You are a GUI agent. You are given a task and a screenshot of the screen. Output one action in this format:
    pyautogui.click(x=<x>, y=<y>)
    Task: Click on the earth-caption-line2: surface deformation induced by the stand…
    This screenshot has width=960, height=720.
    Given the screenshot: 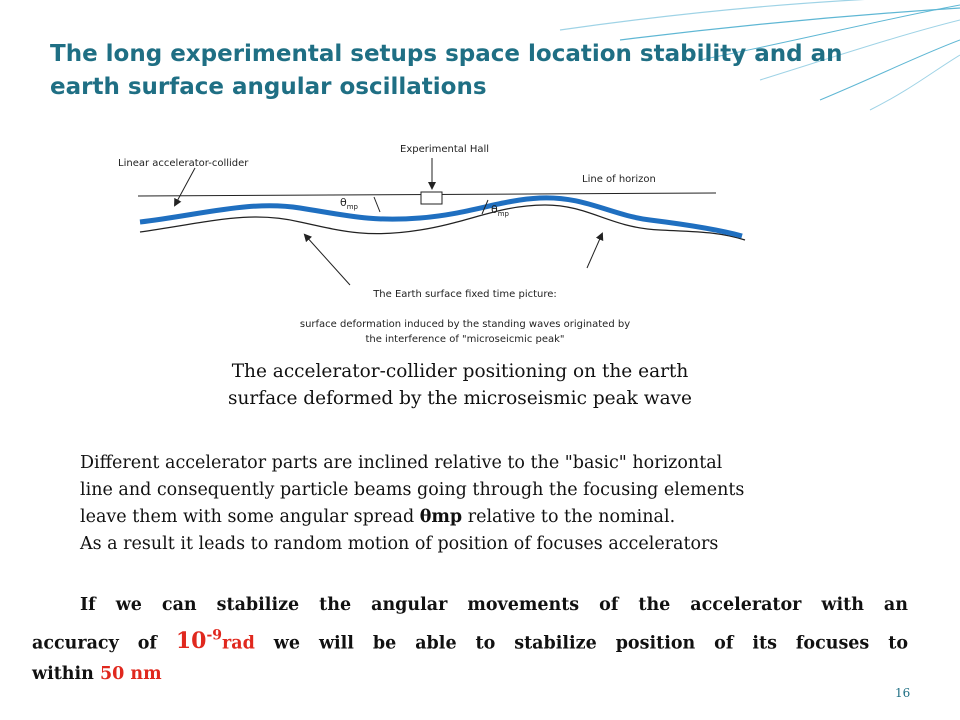 What is the action you would take?
    pyautogui.click(x=465, y=324)
    